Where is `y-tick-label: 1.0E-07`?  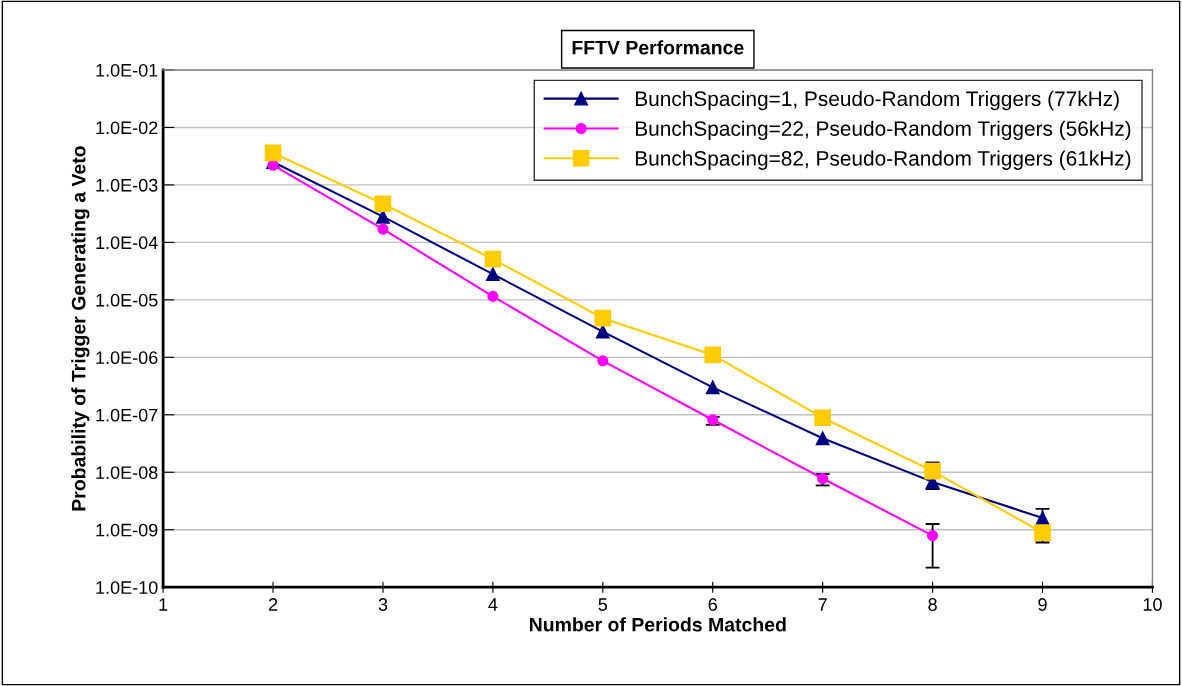
y-tick-label: 1.0E-07 is located at coordinates (127, 415).